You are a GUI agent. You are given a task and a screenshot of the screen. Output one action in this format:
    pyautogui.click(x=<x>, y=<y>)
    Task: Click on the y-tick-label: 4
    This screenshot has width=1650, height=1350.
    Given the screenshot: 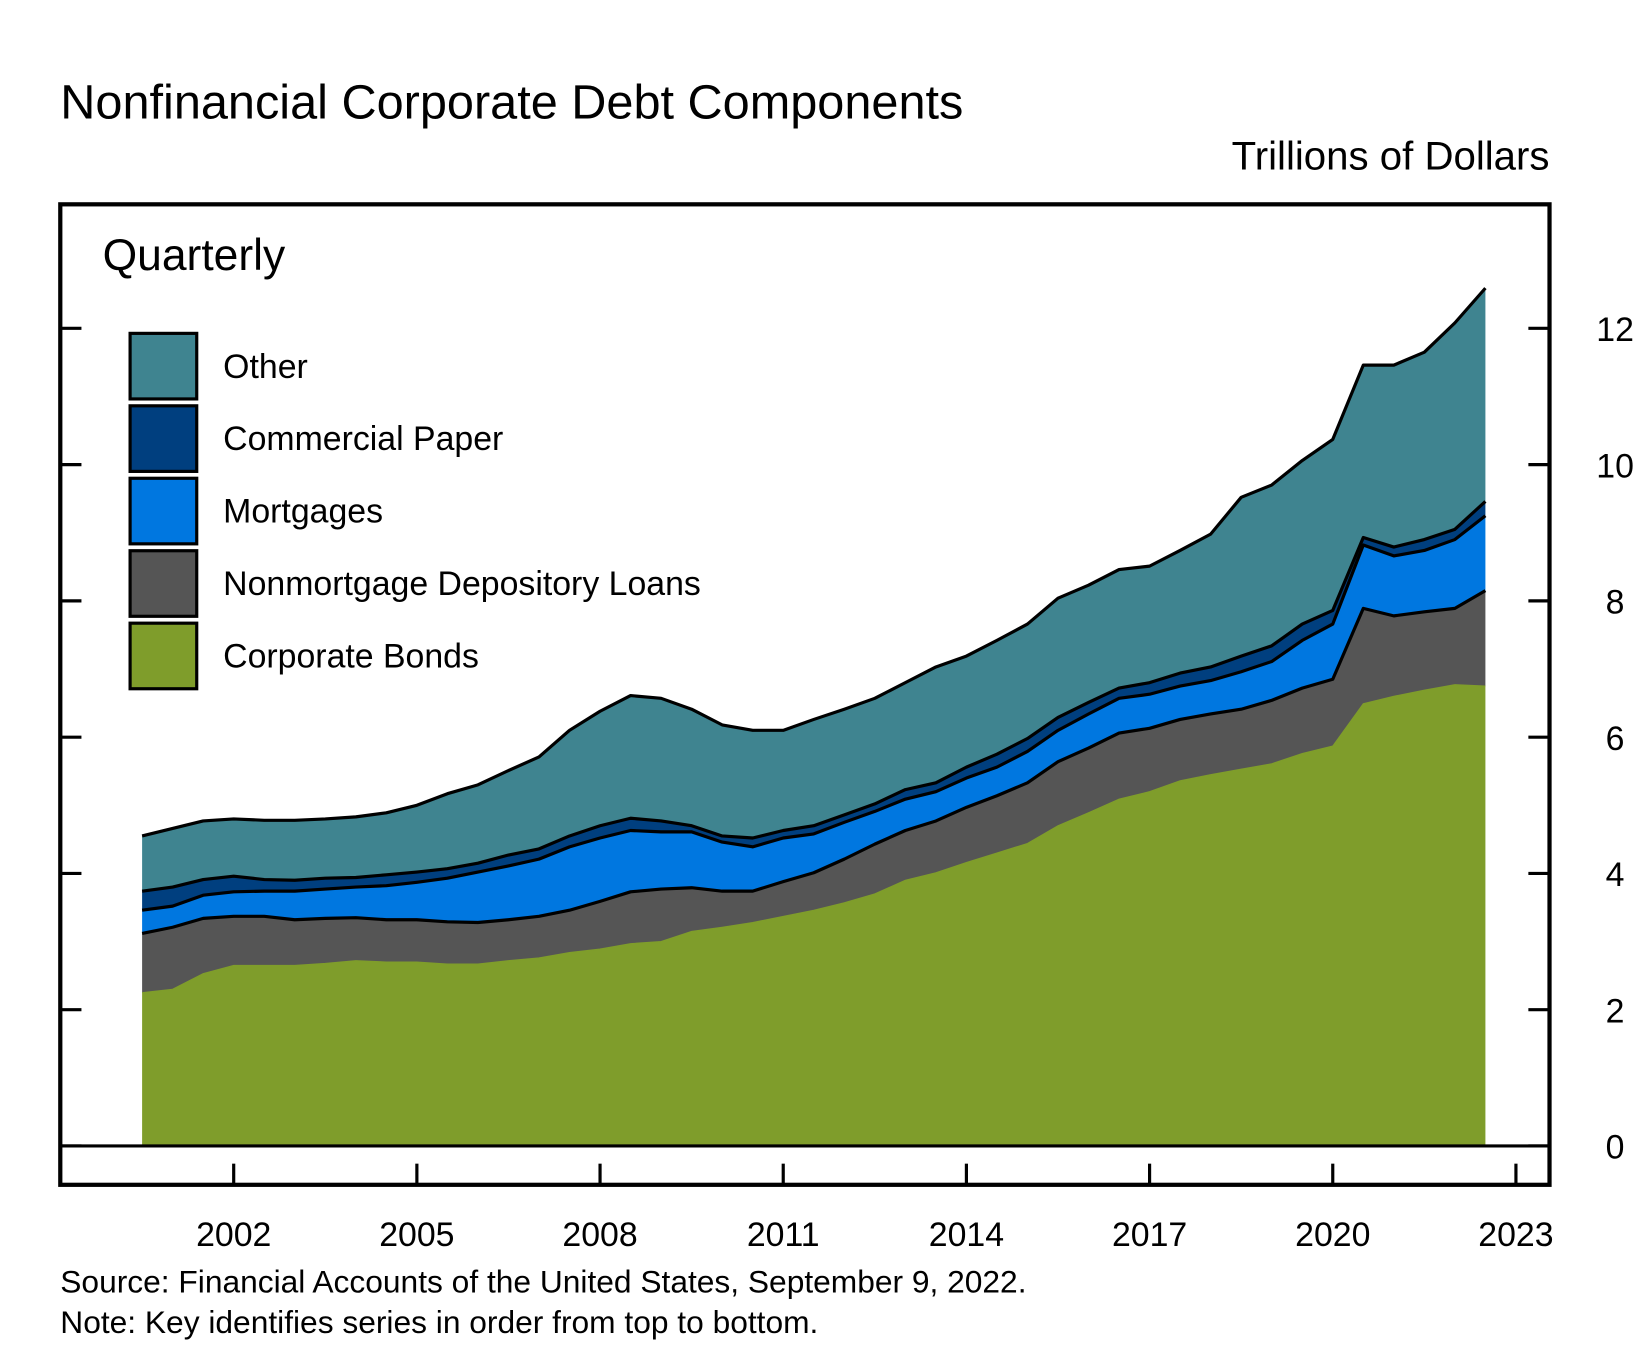 What is the action you would take?
    pyautogui.click(x=1615, y=875)
    